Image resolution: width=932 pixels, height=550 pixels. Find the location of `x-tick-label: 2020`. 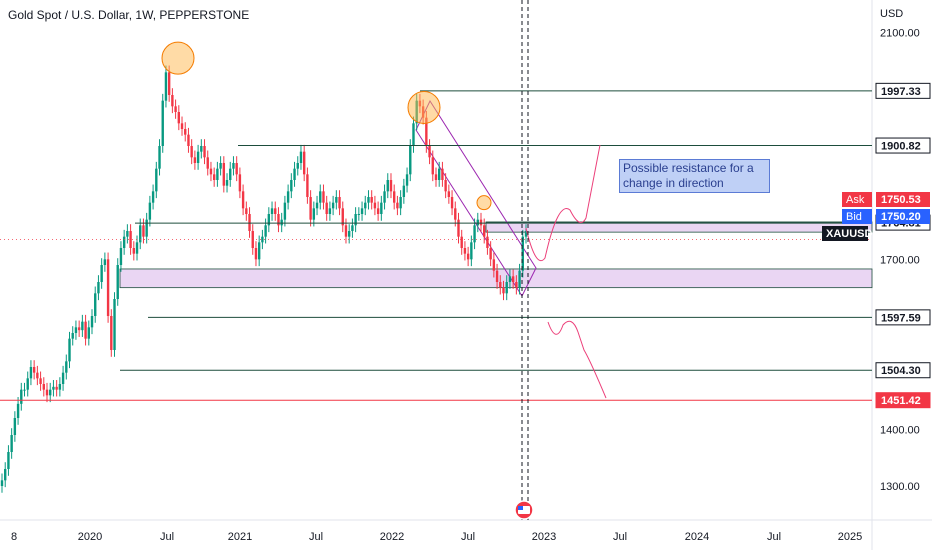

x-tick-label: 2020 is located at coordinates (90, 537).